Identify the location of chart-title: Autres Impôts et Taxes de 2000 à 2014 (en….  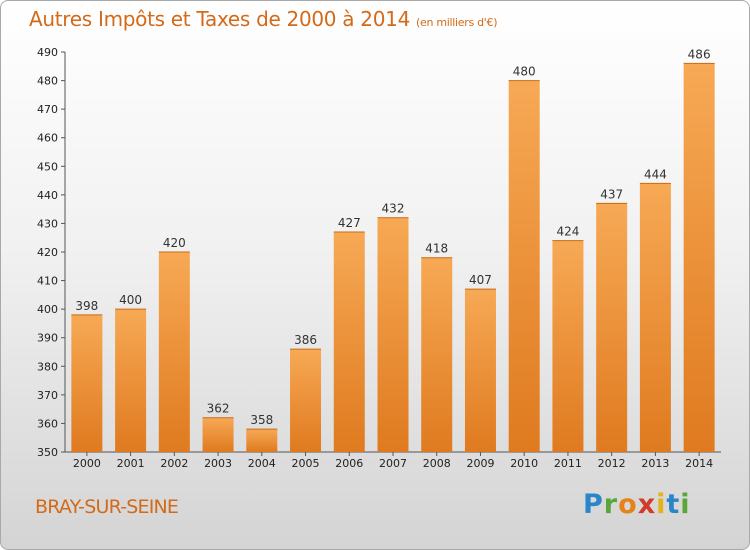
(263, 19).